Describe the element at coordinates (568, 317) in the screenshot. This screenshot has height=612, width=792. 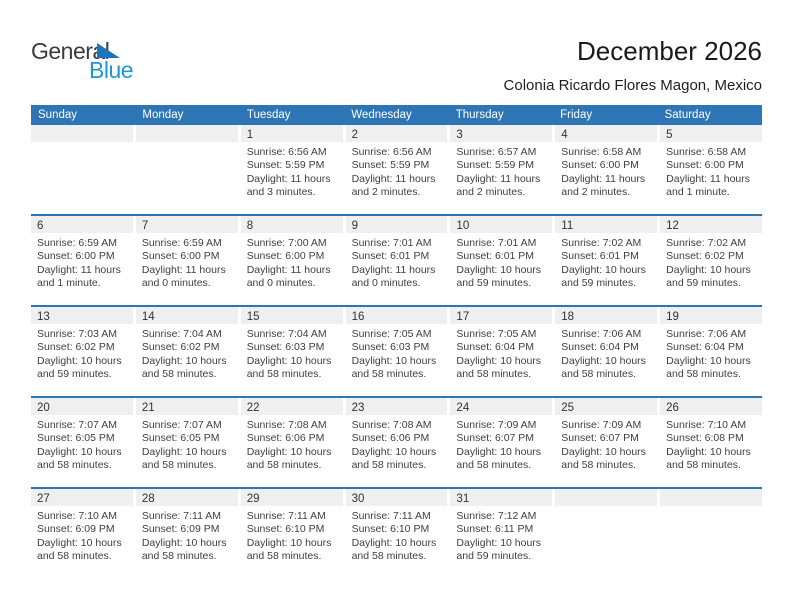
I see `day-number: 18` at that location.